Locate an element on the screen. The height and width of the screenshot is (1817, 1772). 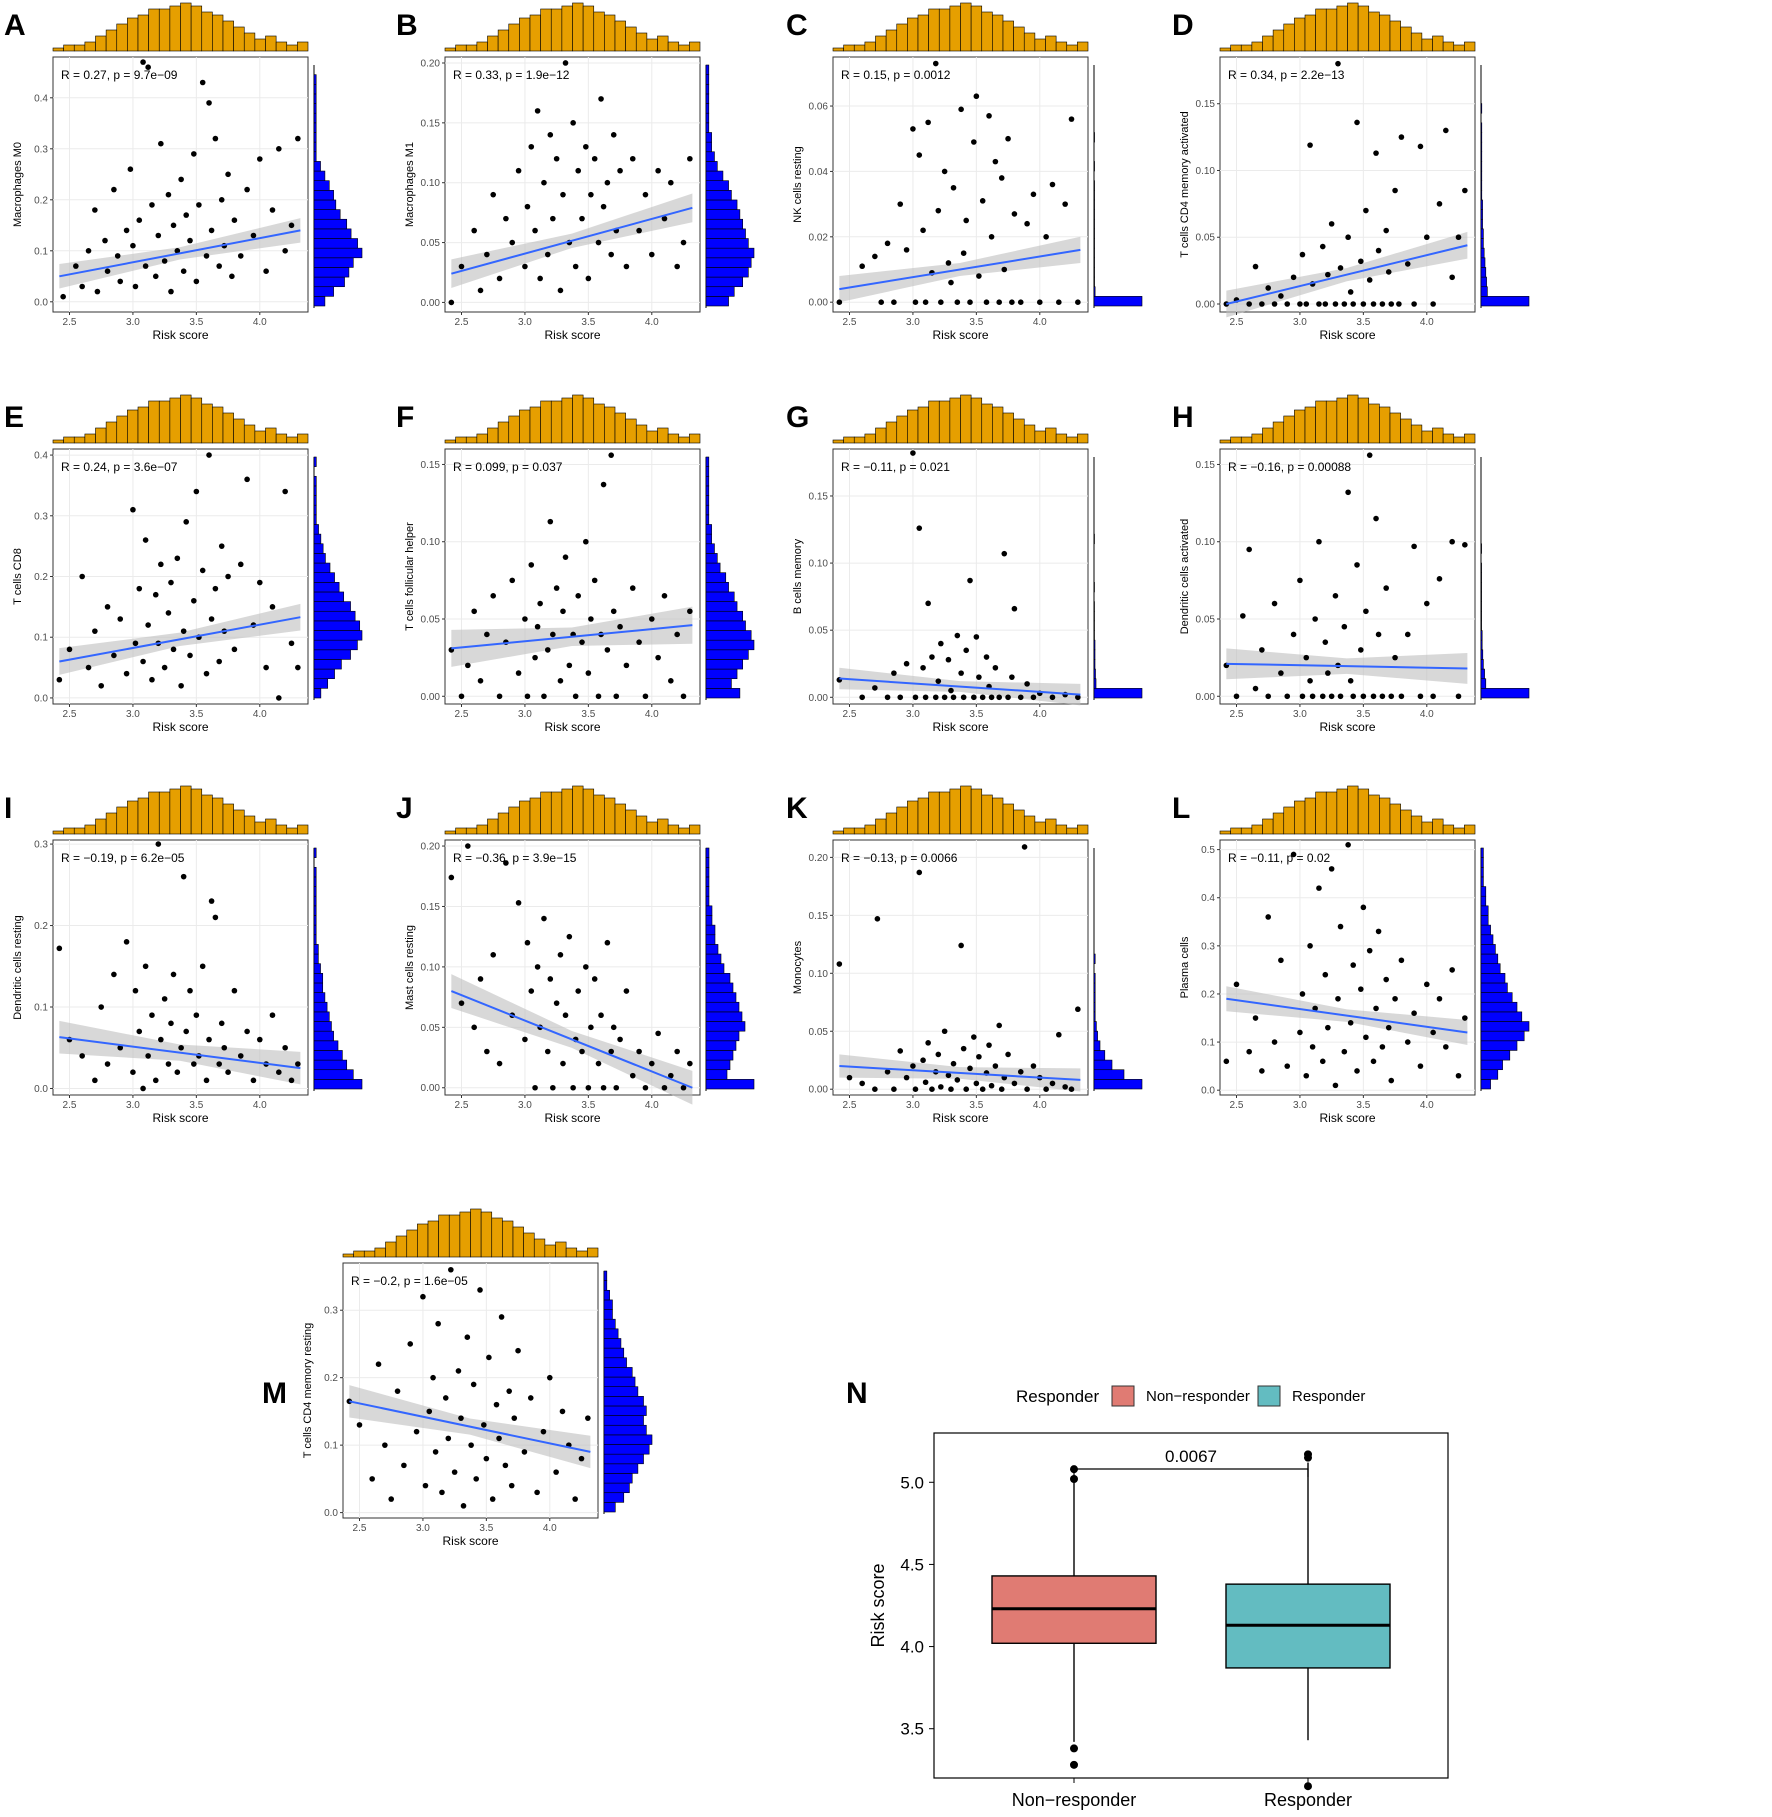
y-tick-label: 0.20 is located at coordinates (431, 847).